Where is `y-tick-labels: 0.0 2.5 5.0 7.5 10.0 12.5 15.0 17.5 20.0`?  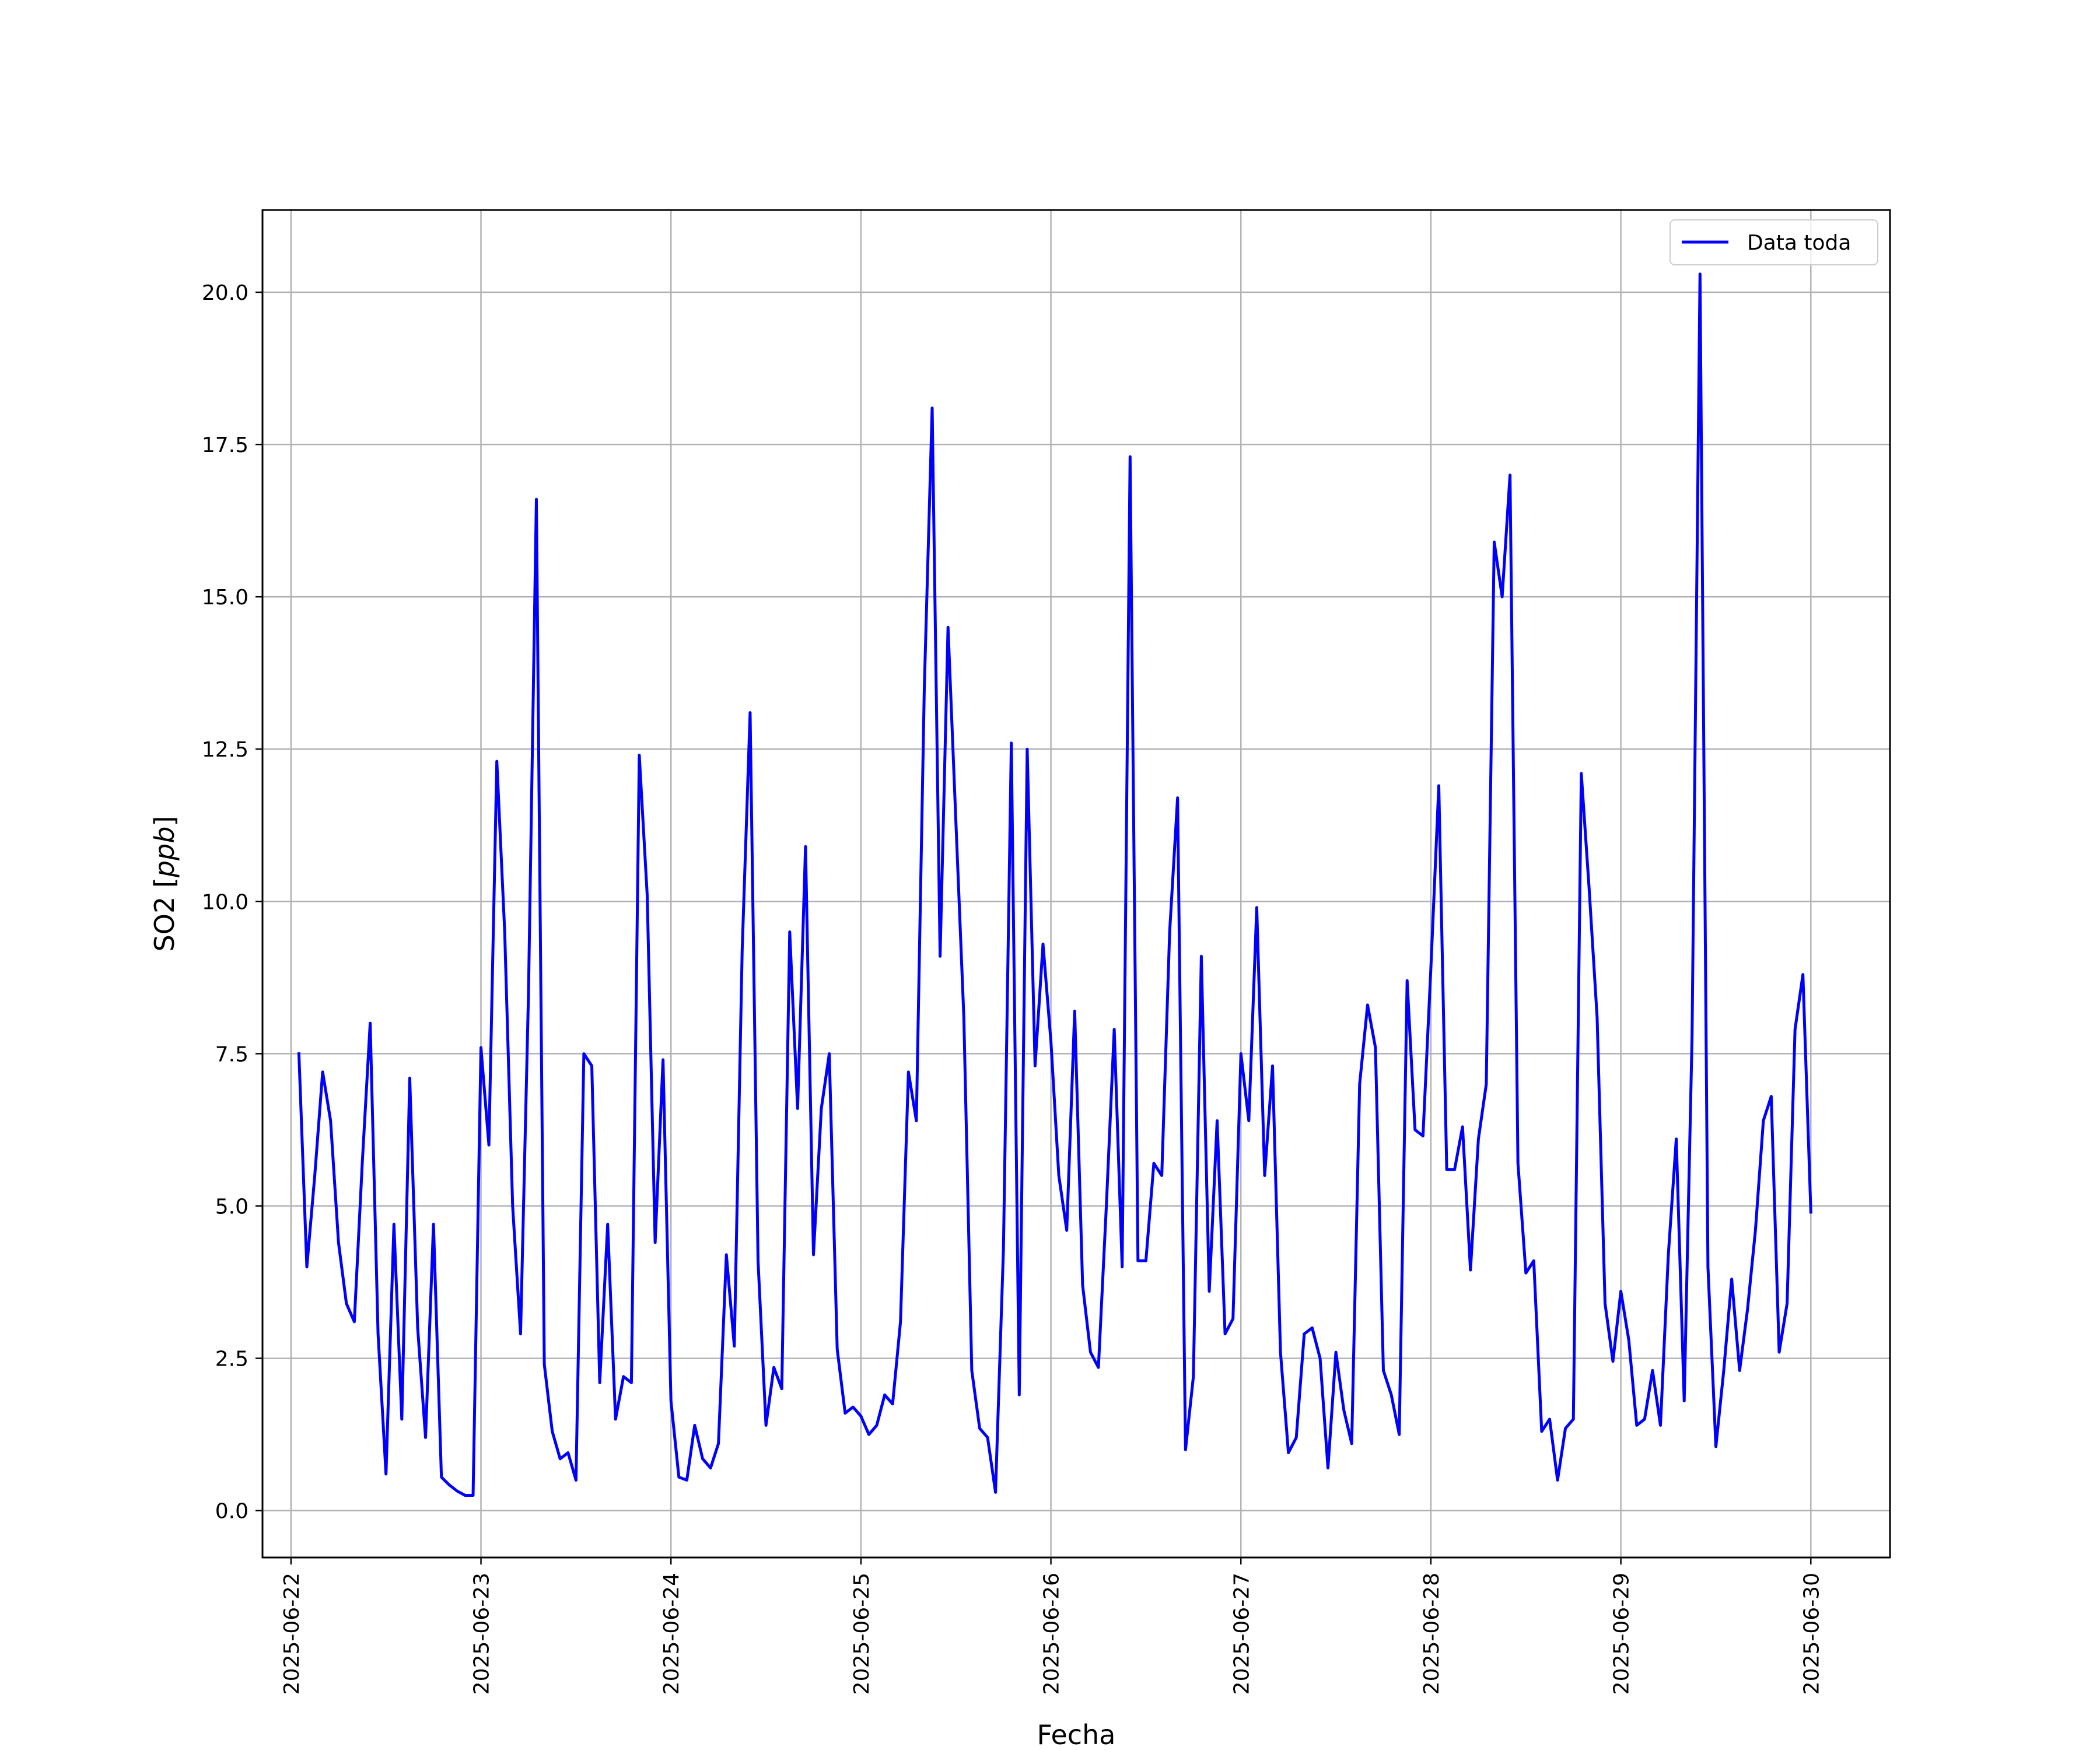
y-tick-labels: 0.0 2.5 5.0 7.5 10.0 12.5 15.0 17.5 20.0 is located at coordinates (225, 902).